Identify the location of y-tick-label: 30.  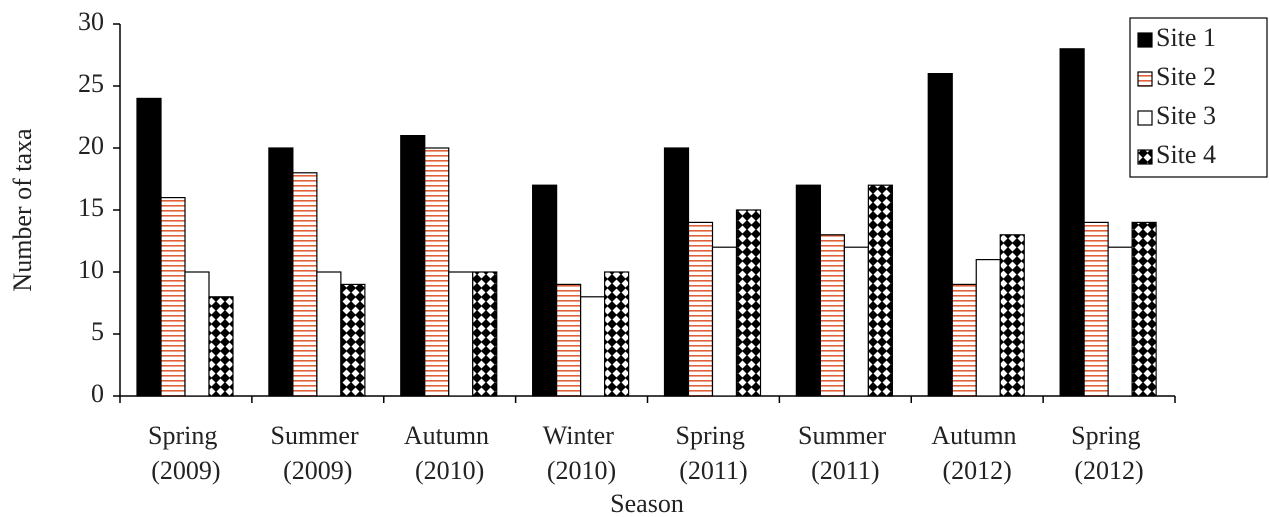
(91, 21).